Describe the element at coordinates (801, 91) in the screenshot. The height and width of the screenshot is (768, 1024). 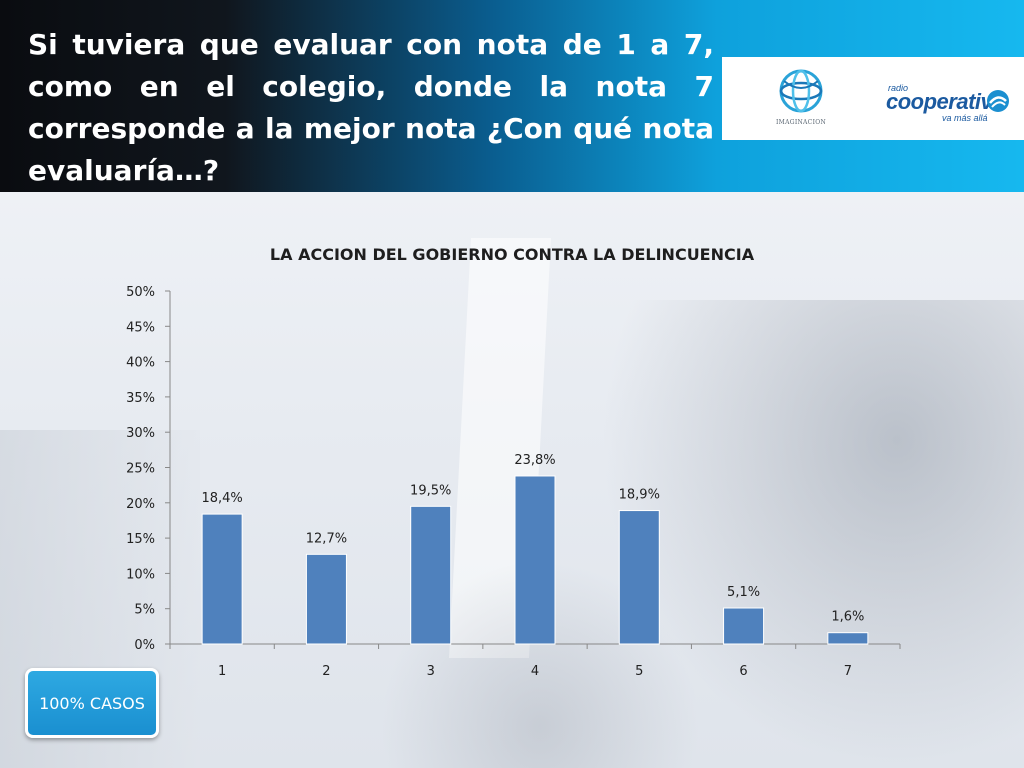
I see `globe-icon` at that location.